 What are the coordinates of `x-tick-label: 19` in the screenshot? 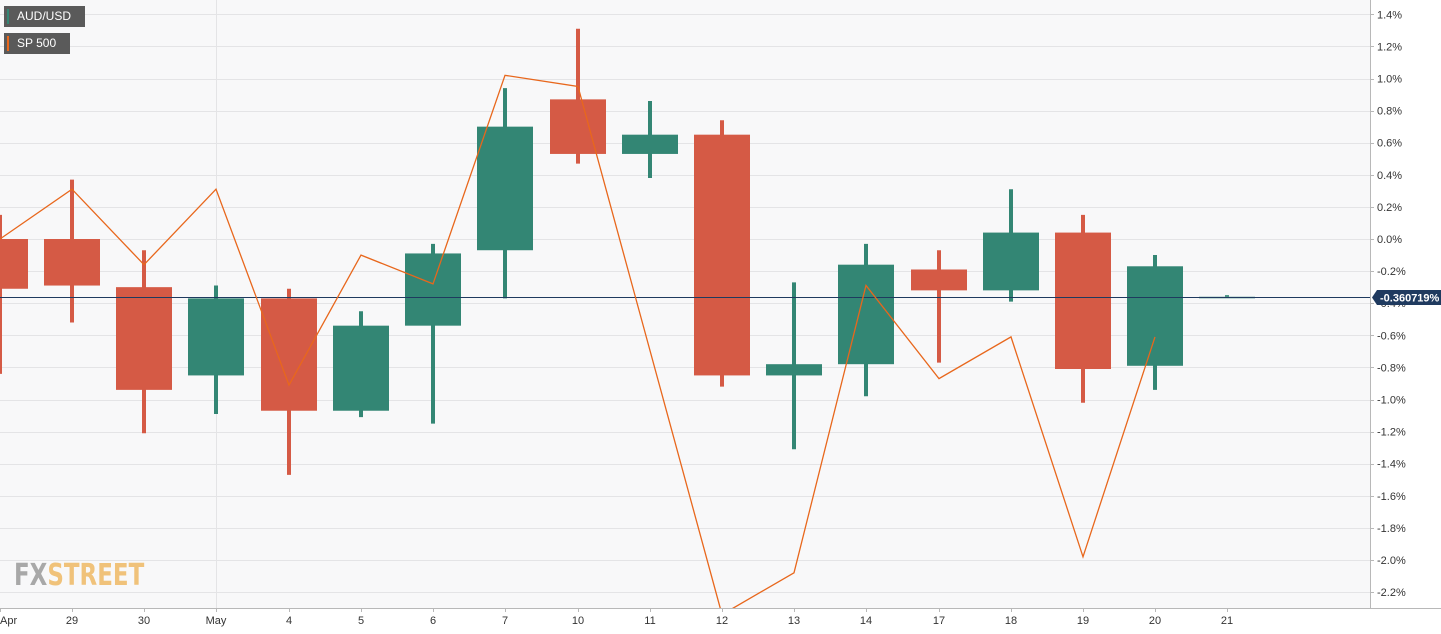 It's located at (1083, 621).